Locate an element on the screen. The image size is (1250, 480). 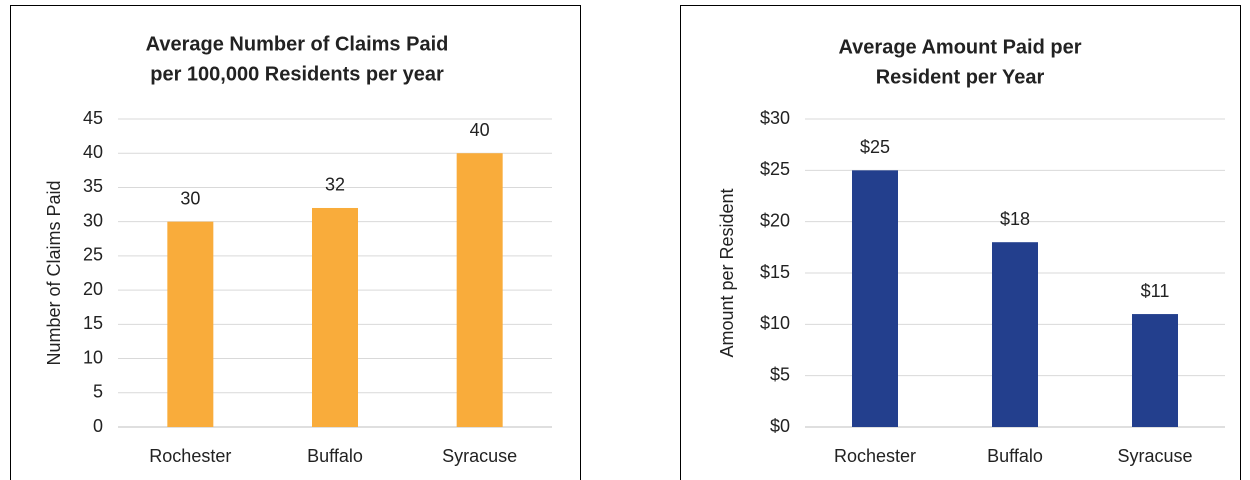
y-tick-label: 30 is located at coordinates (93, 220).